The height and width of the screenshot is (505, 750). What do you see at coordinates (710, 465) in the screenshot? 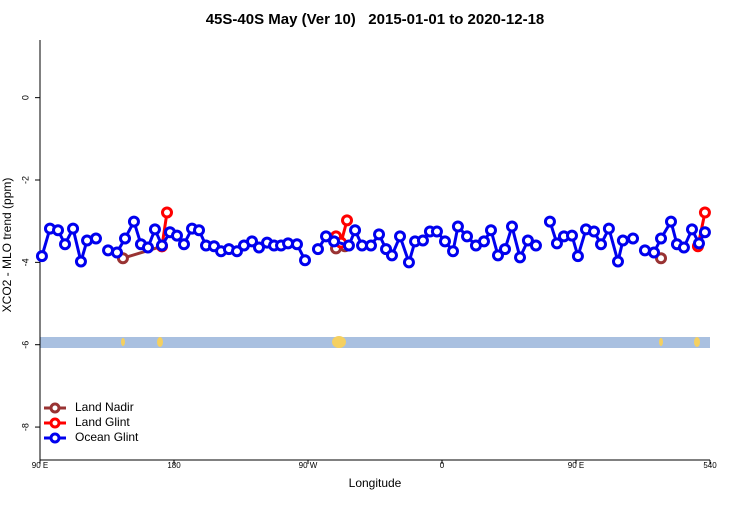
I see `x-tick-label: 540` at bounding box center [710, 465].